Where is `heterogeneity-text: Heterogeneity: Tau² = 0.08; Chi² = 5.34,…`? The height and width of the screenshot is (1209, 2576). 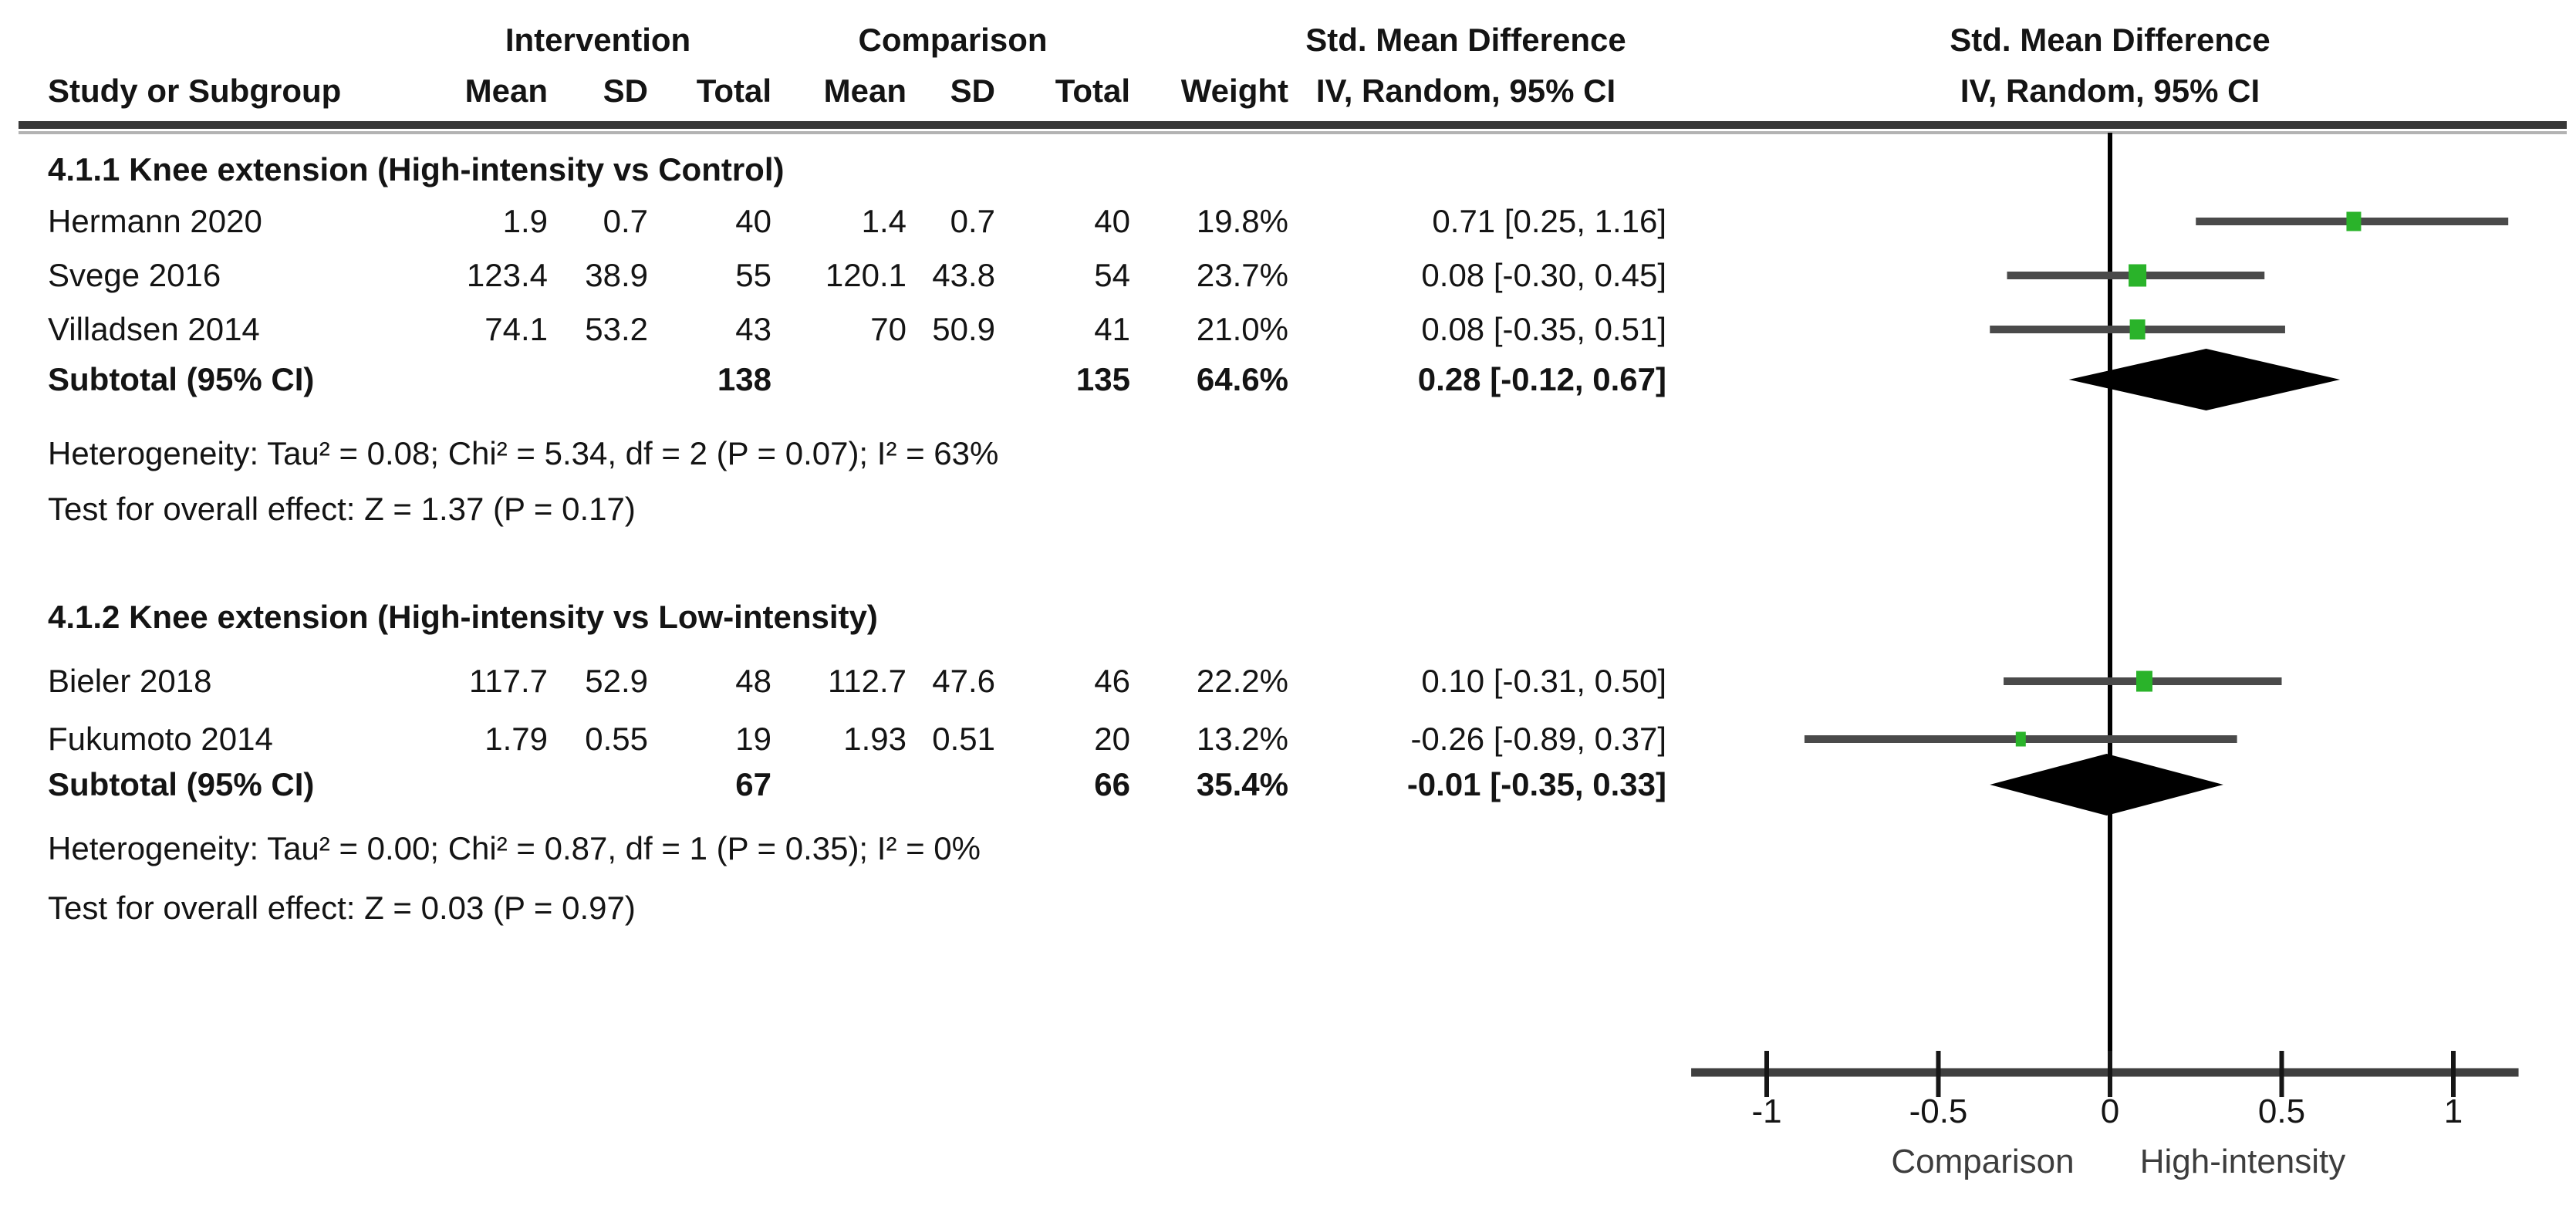 heterogeneity-text: Heterogeneity: Tau² = 0.08; Chi² = 5.34,… is located at coordinates (523, 453).